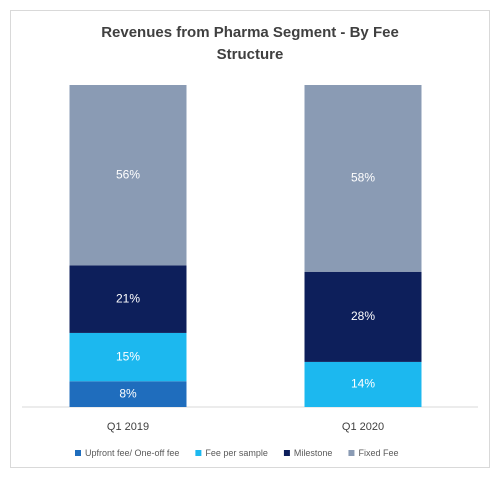  I want to click on data-label: 58%, so click(363, 178).